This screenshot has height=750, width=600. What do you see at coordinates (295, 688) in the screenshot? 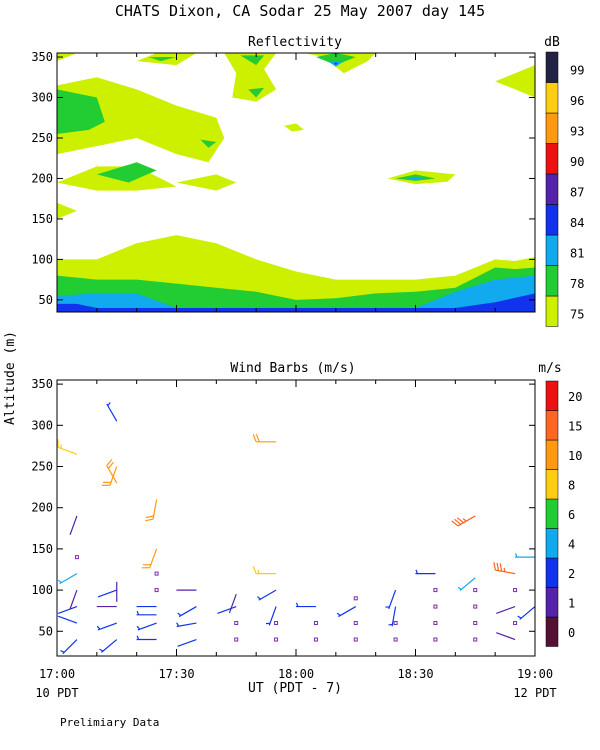
I see `x-axis-label: UT (PDT - 7)` at bounding box center [295, 688].